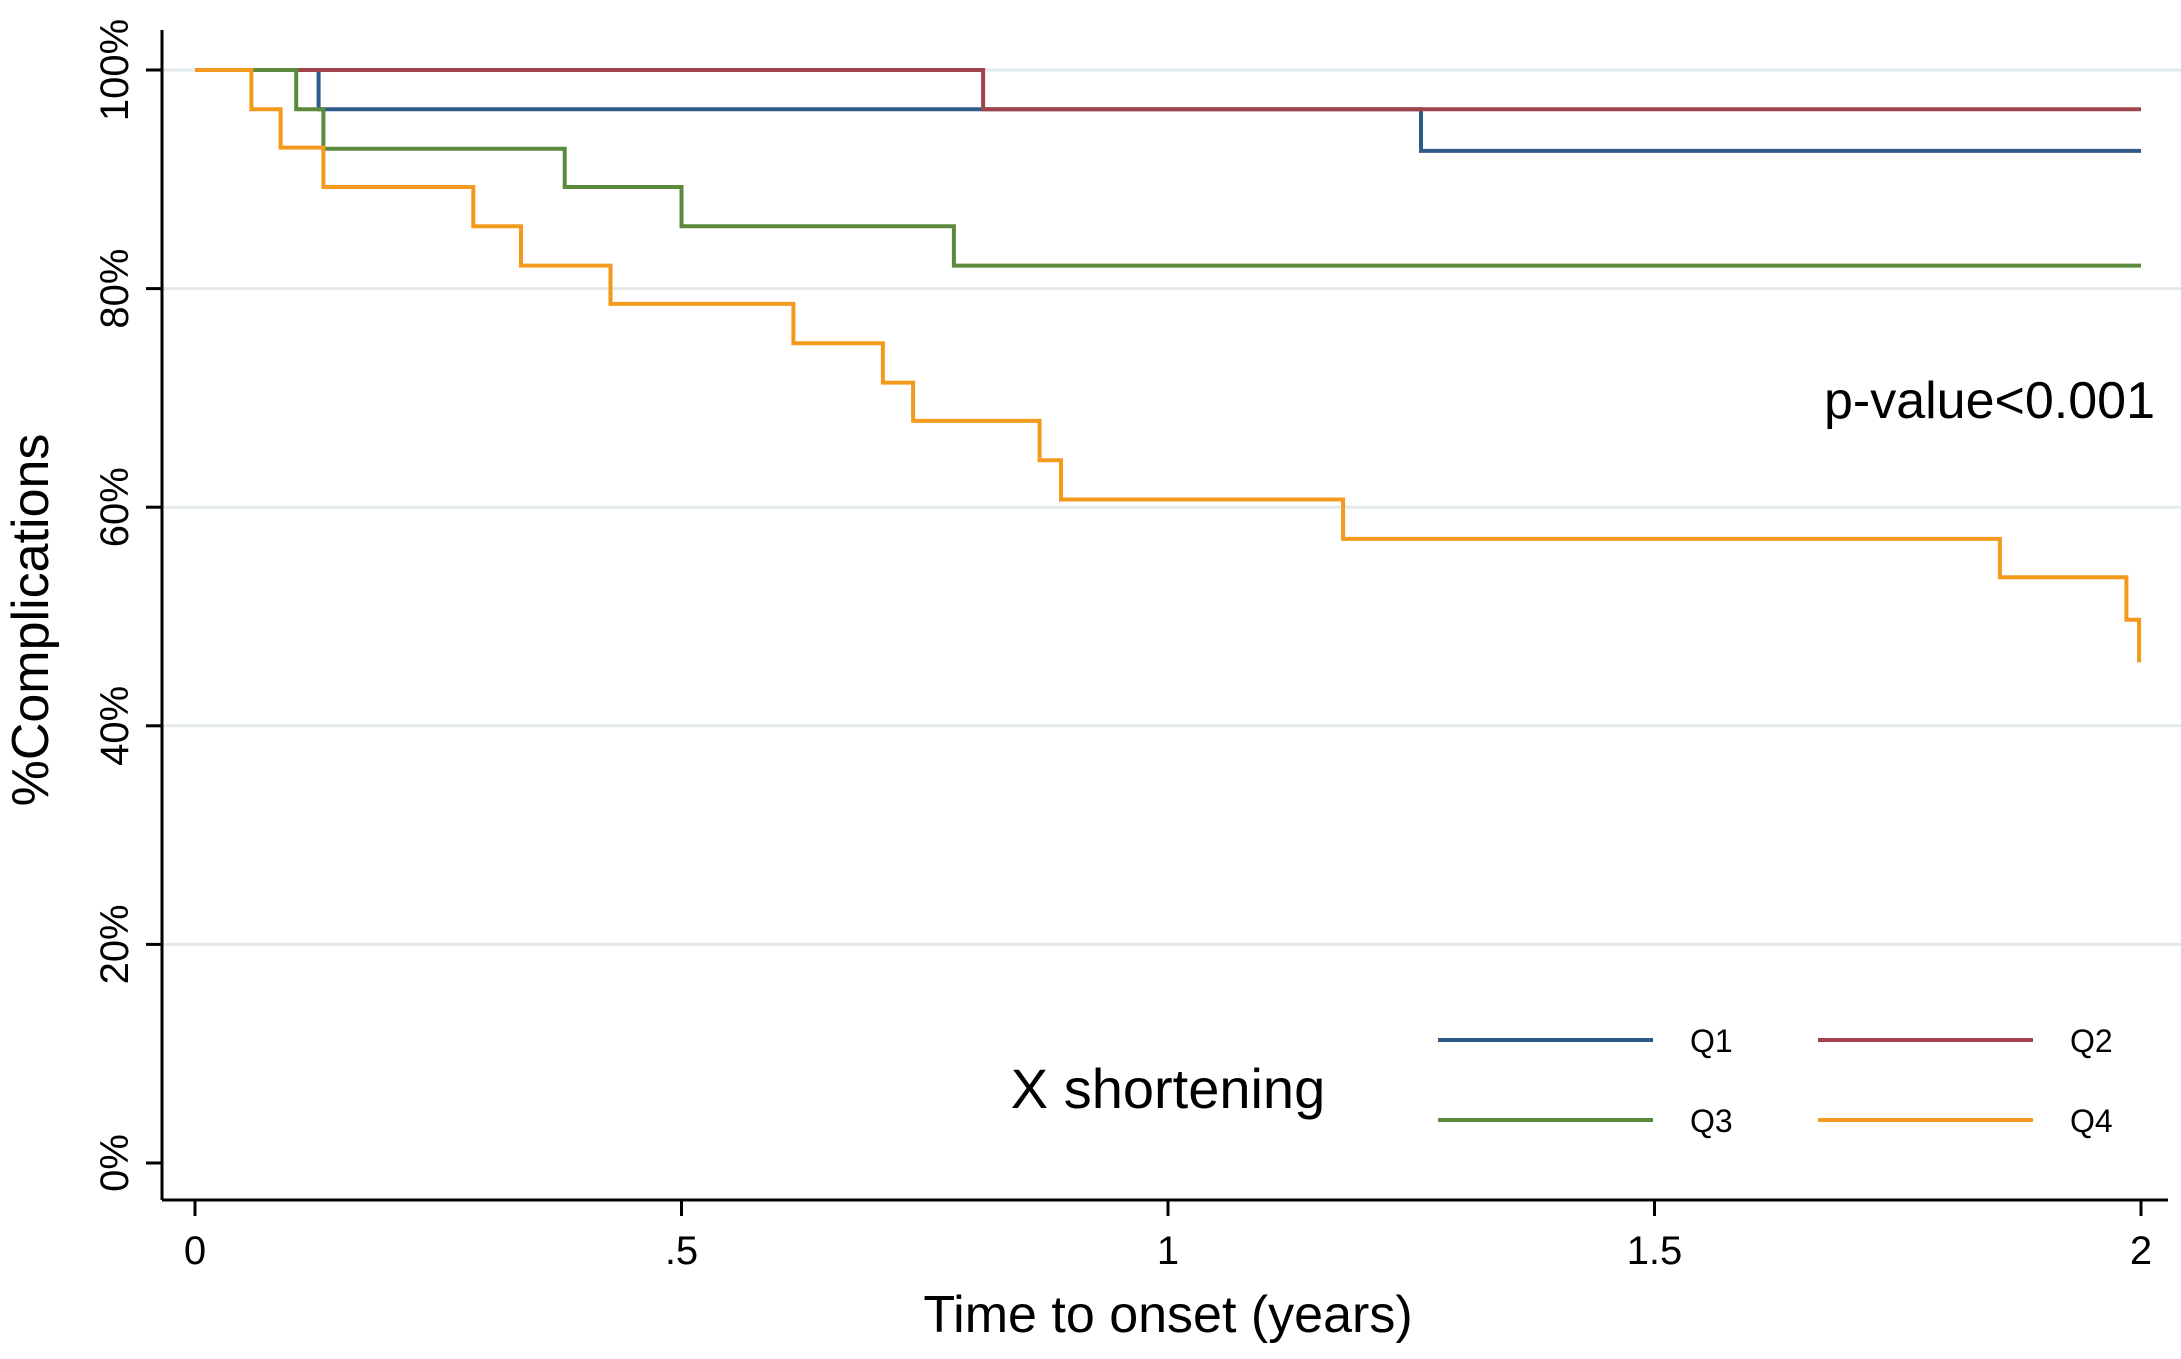  I want to click on x-tick-label-1.5: 1.5, so click(1655, 1251).